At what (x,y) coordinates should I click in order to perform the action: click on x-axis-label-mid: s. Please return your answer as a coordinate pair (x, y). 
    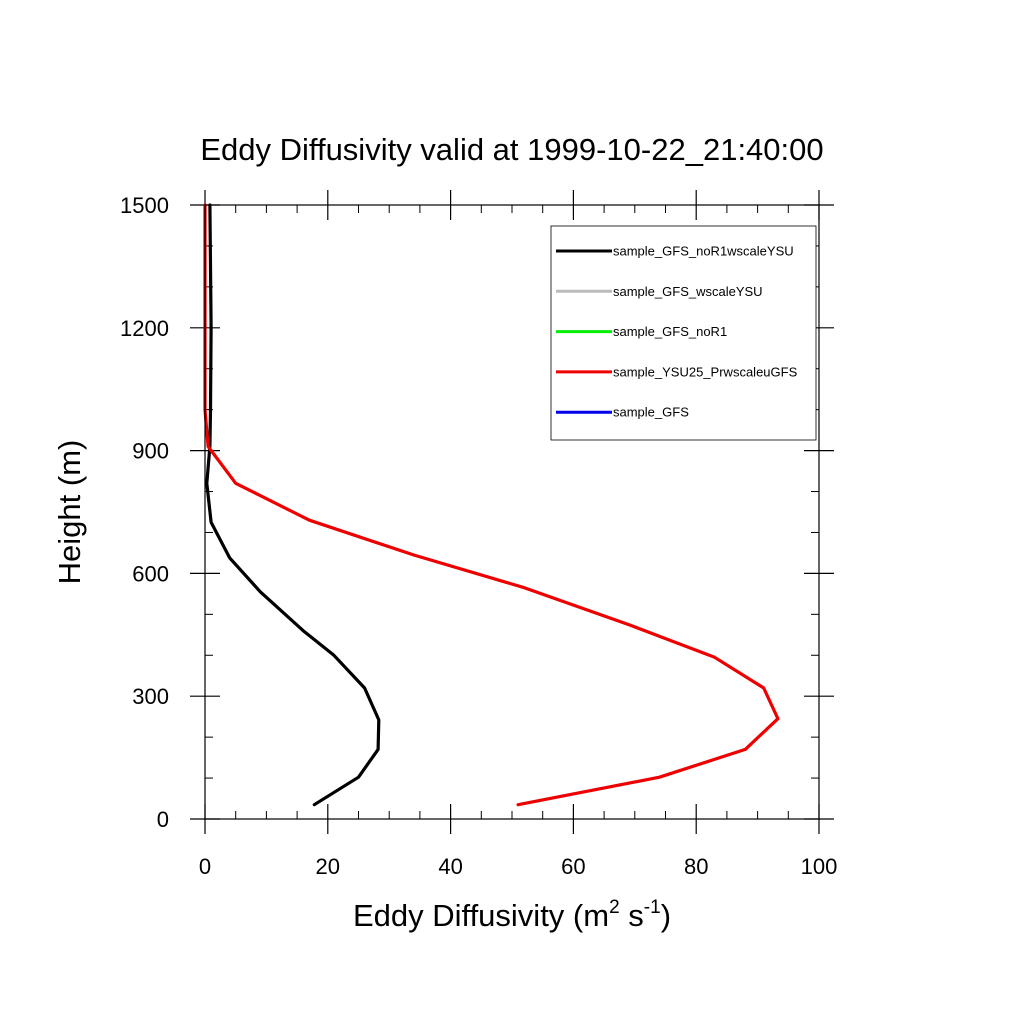
    Looking at the image, I should click on (632, 915).